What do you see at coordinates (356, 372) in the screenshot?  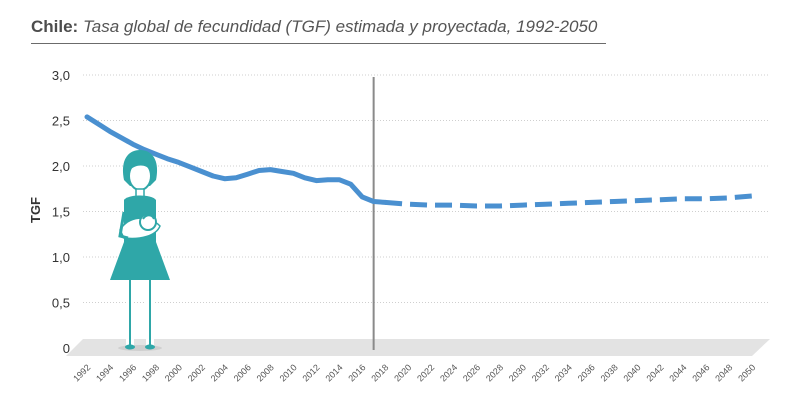 I see `x-tick-label: 2016` at bounding box center [356, 372].